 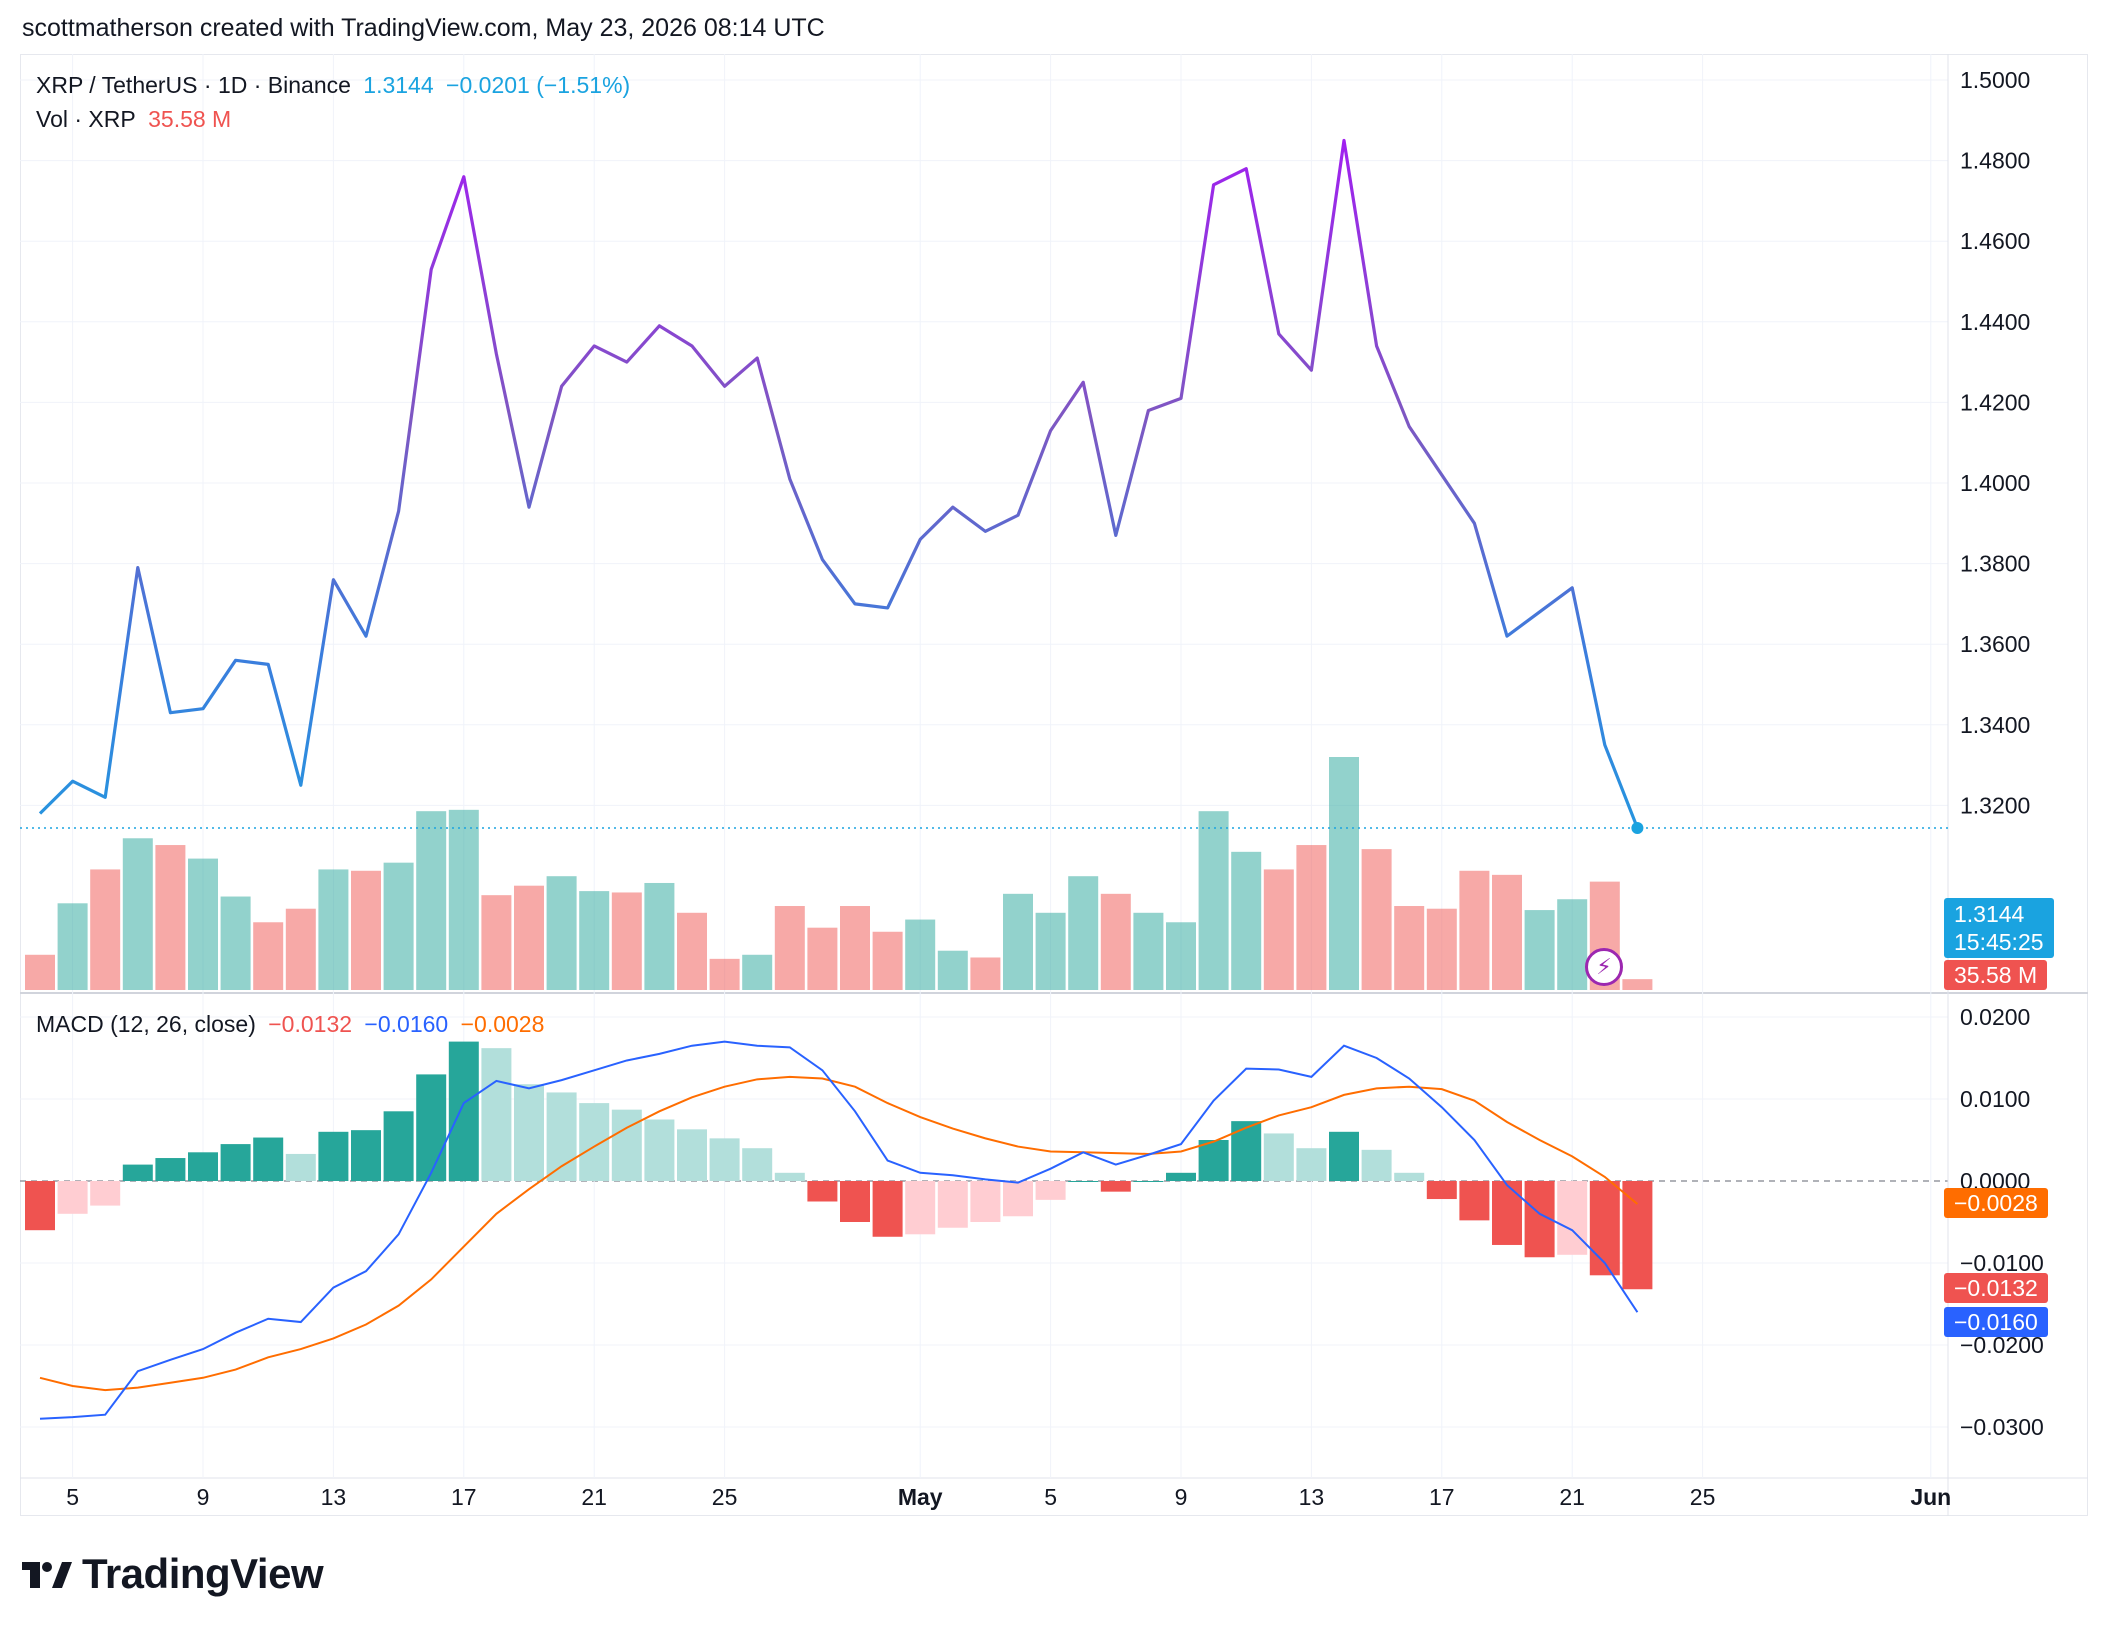 I want to click on time-axis-label: Jun, so click(x=1930, y=1497).